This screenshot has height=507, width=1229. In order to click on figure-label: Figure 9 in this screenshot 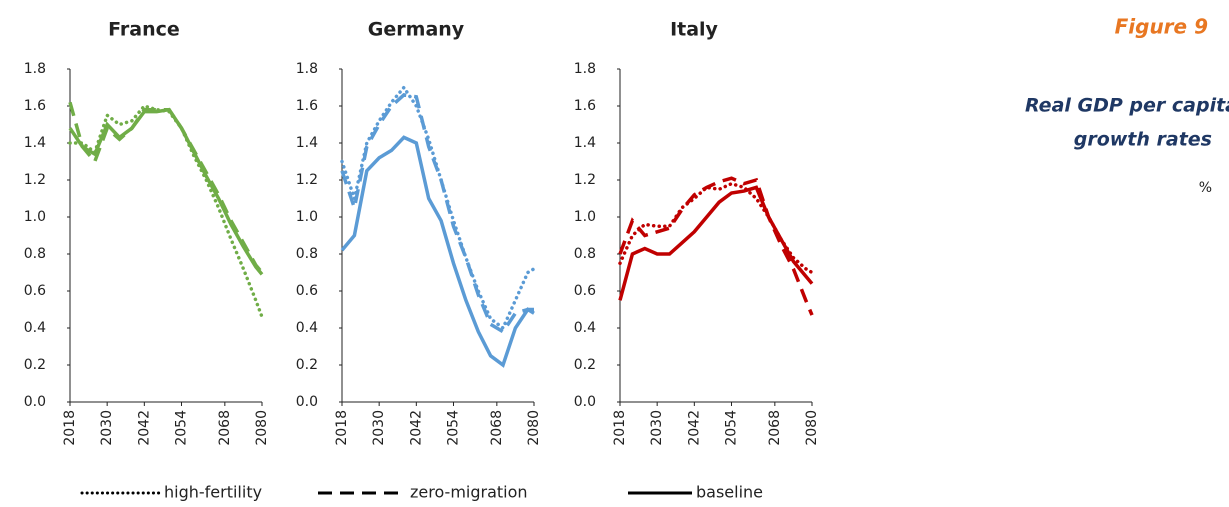, I will do `click(1161, 27)`.